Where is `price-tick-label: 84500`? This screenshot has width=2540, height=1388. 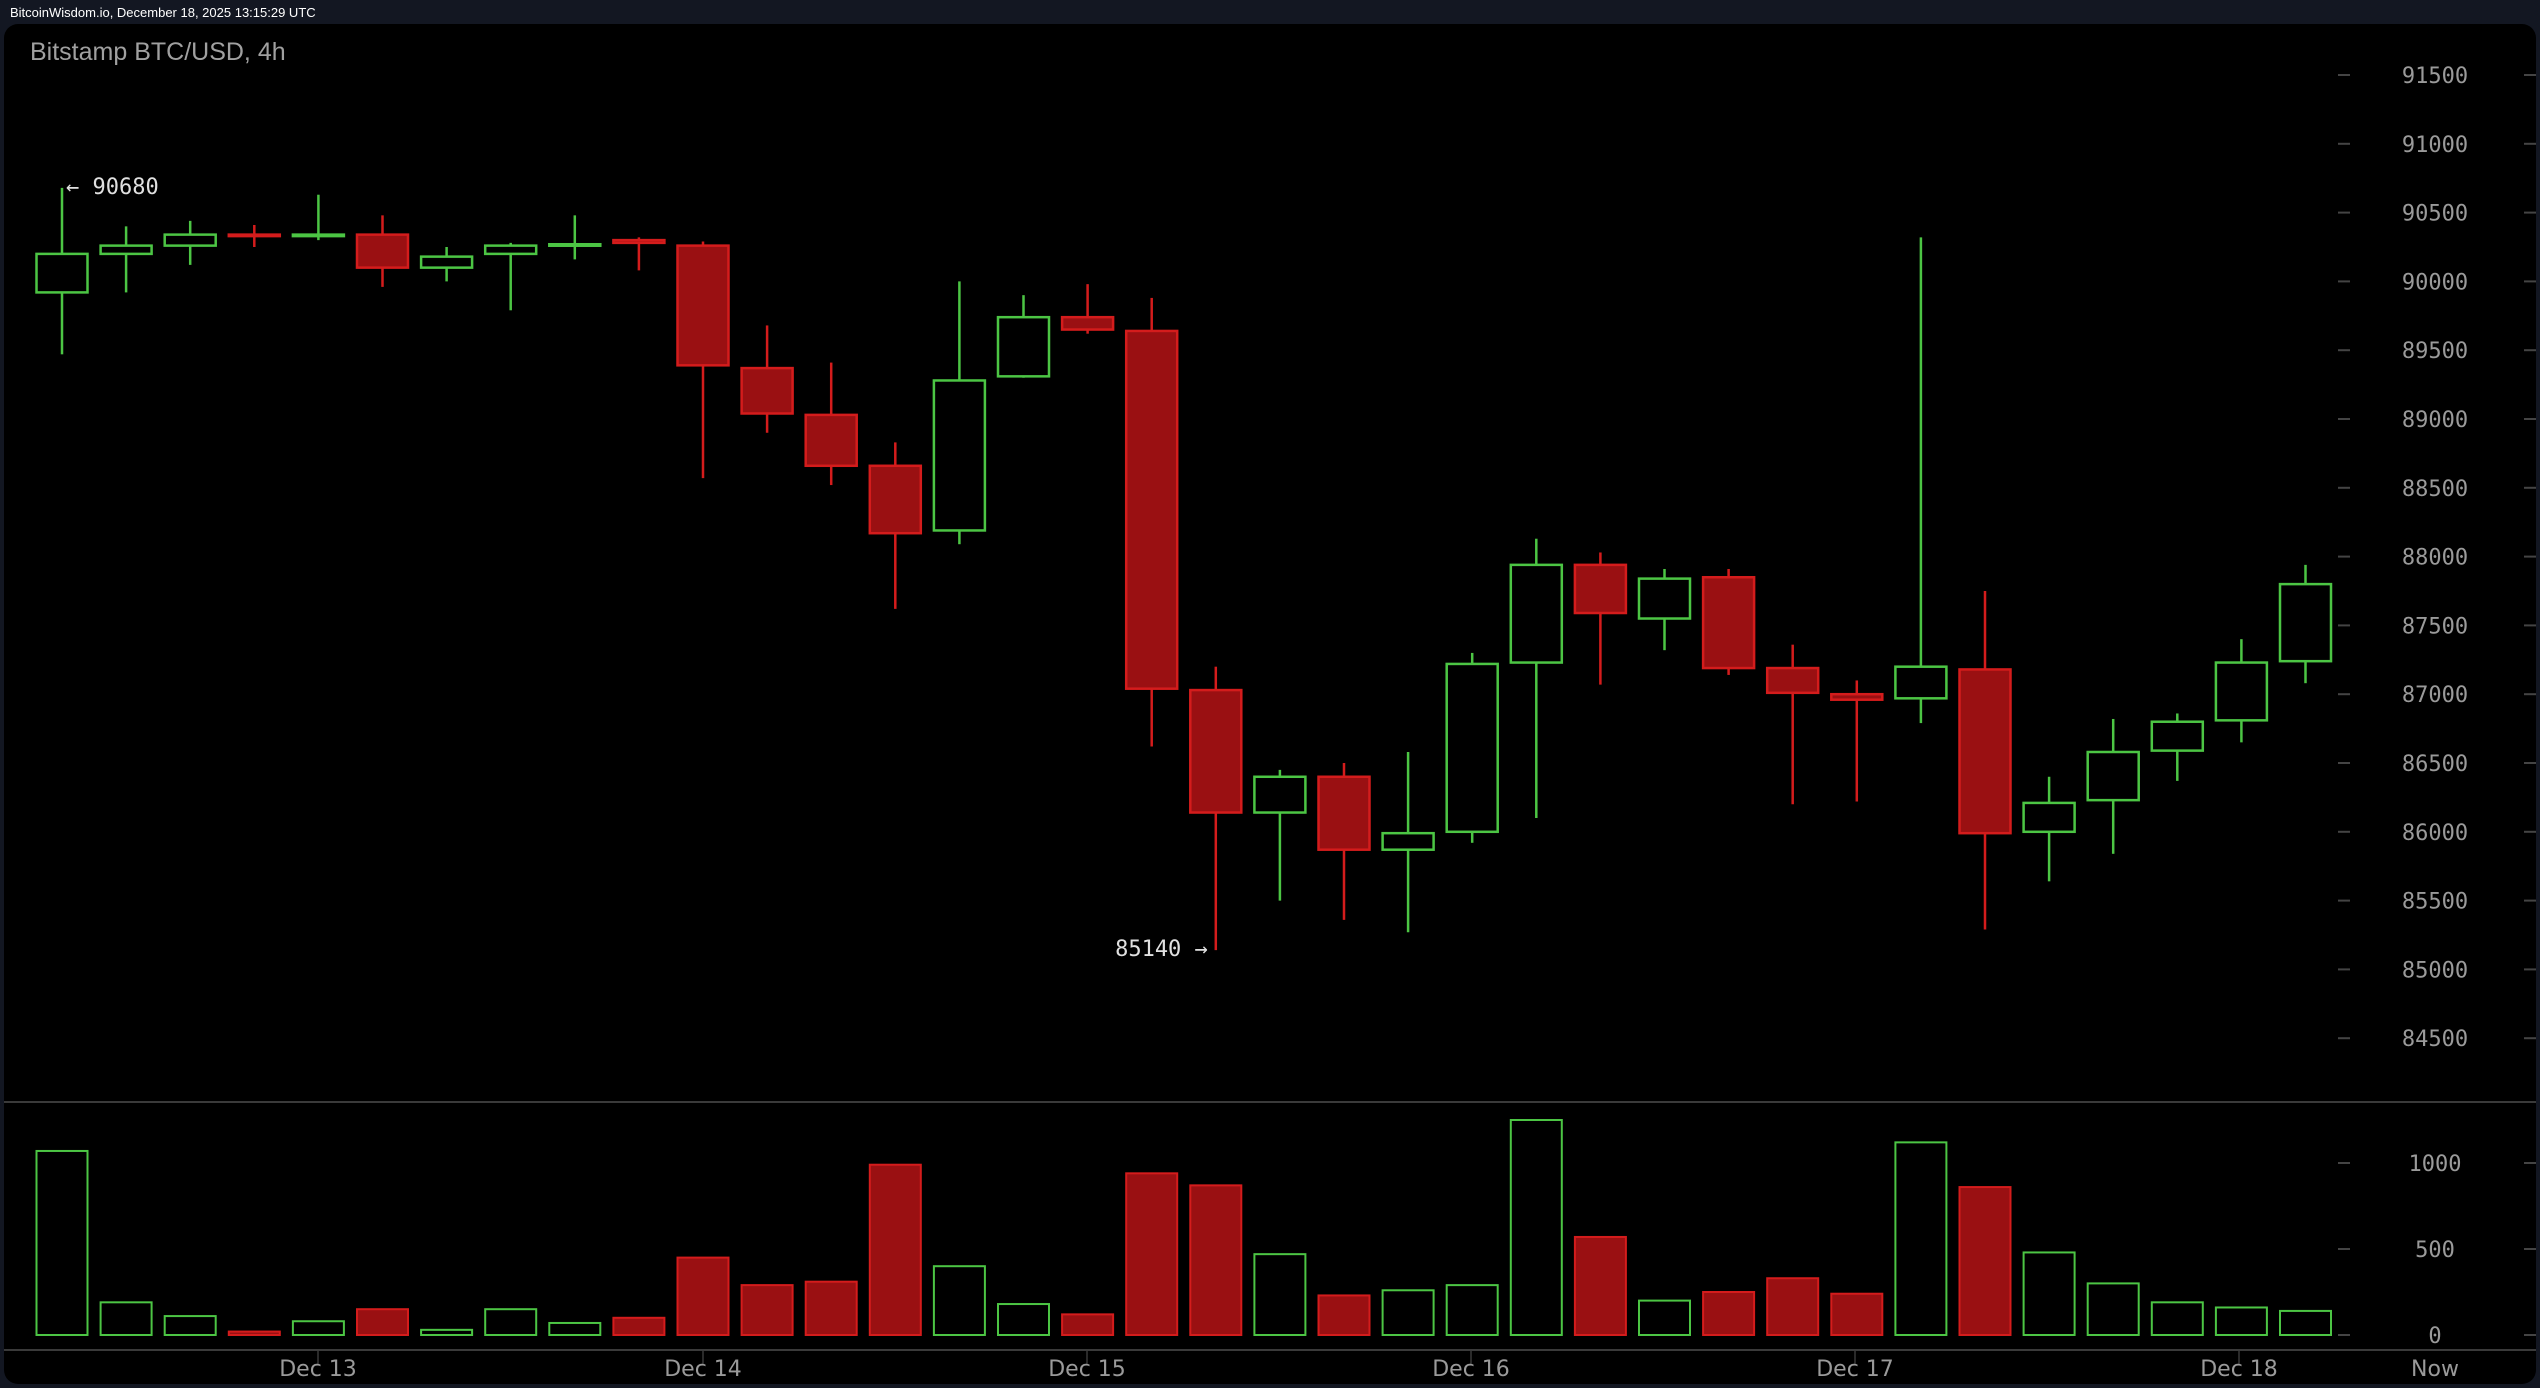 price-tick-label: 84500 is located at coordinates (2435, 1039).